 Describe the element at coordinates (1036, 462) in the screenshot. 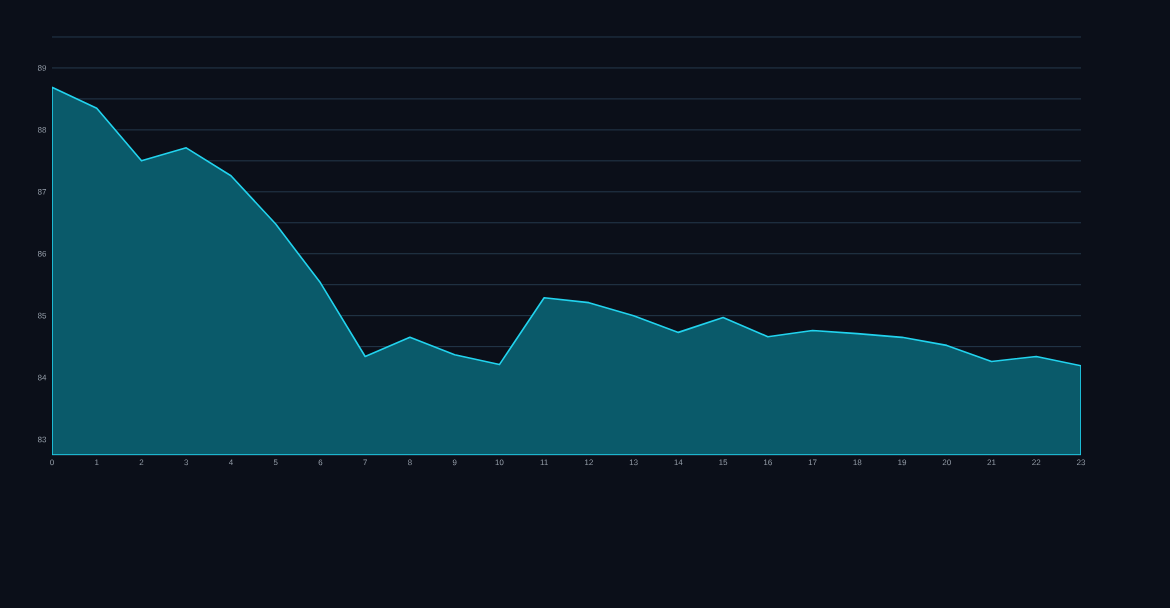

I see `x-tick-label: 22` at that location.